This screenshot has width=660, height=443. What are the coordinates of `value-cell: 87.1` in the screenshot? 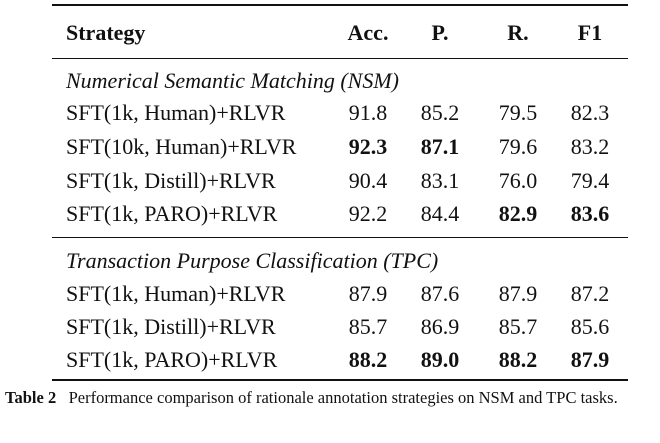 It's located at (440, 146).